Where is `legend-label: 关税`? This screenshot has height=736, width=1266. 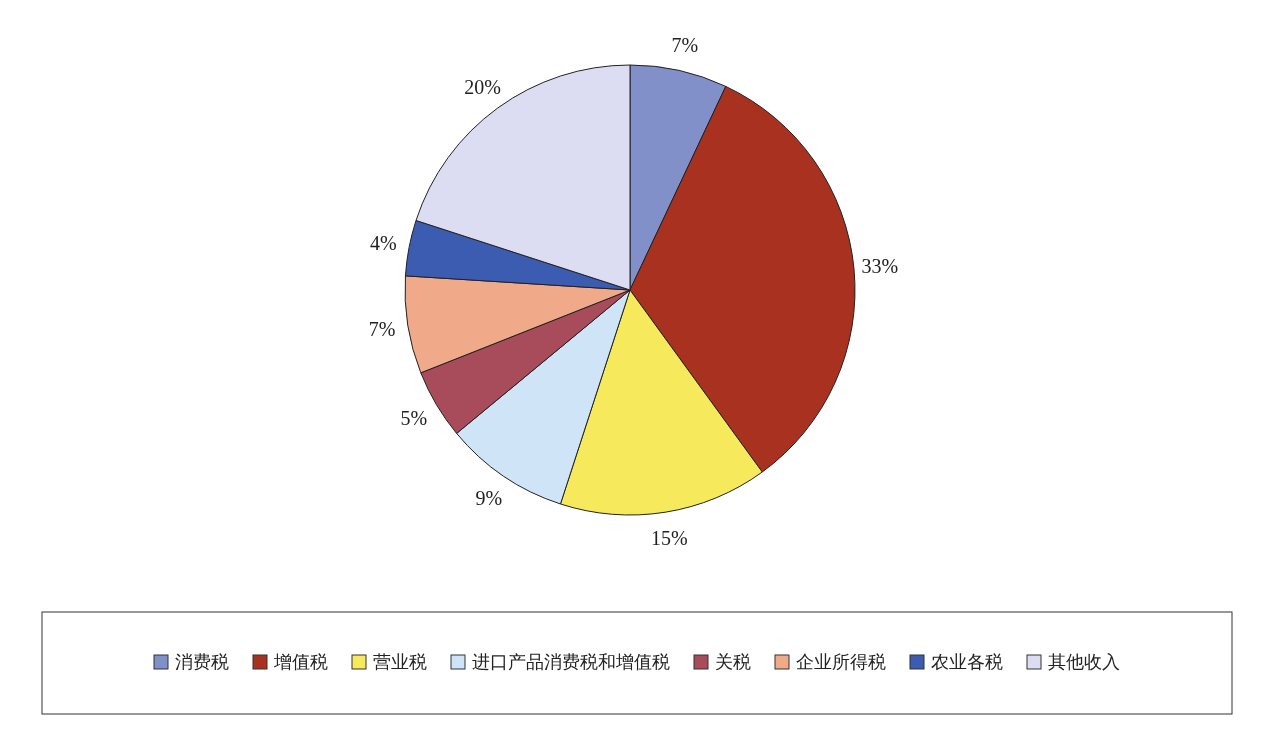
legend-label: 关税 is located at coordinates (733, 661).